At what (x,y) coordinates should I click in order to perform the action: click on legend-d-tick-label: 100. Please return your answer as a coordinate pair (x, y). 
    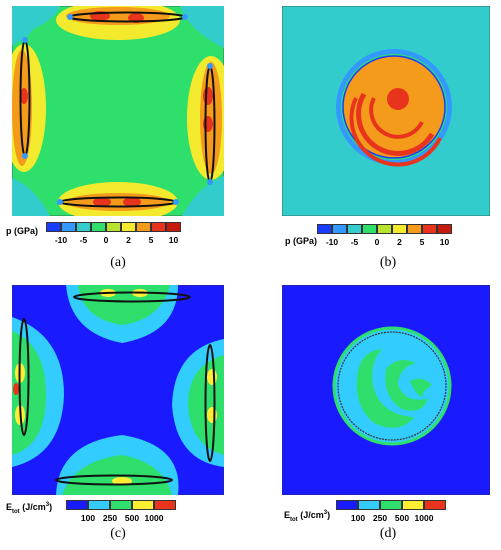
    Looking at the image, I should click on (358, 518).